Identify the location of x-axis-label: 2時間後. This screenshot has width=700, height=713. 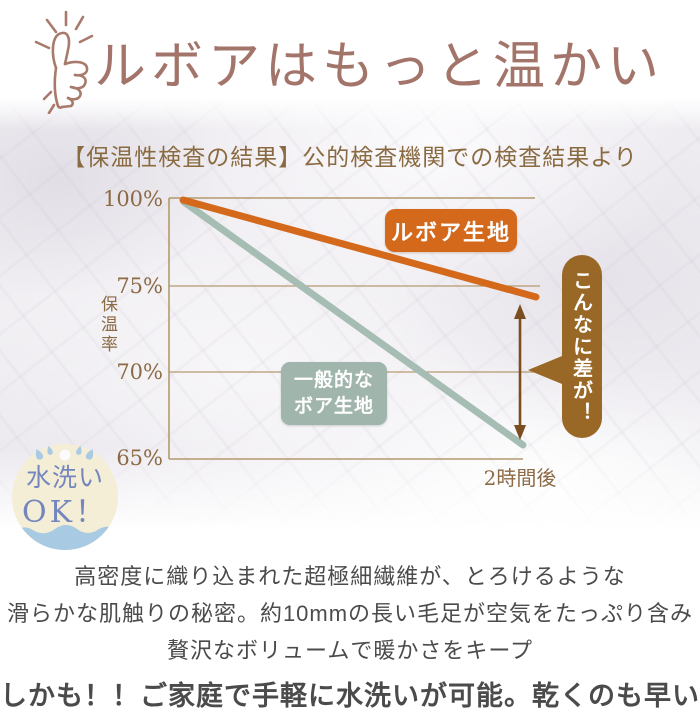
(520, 478).